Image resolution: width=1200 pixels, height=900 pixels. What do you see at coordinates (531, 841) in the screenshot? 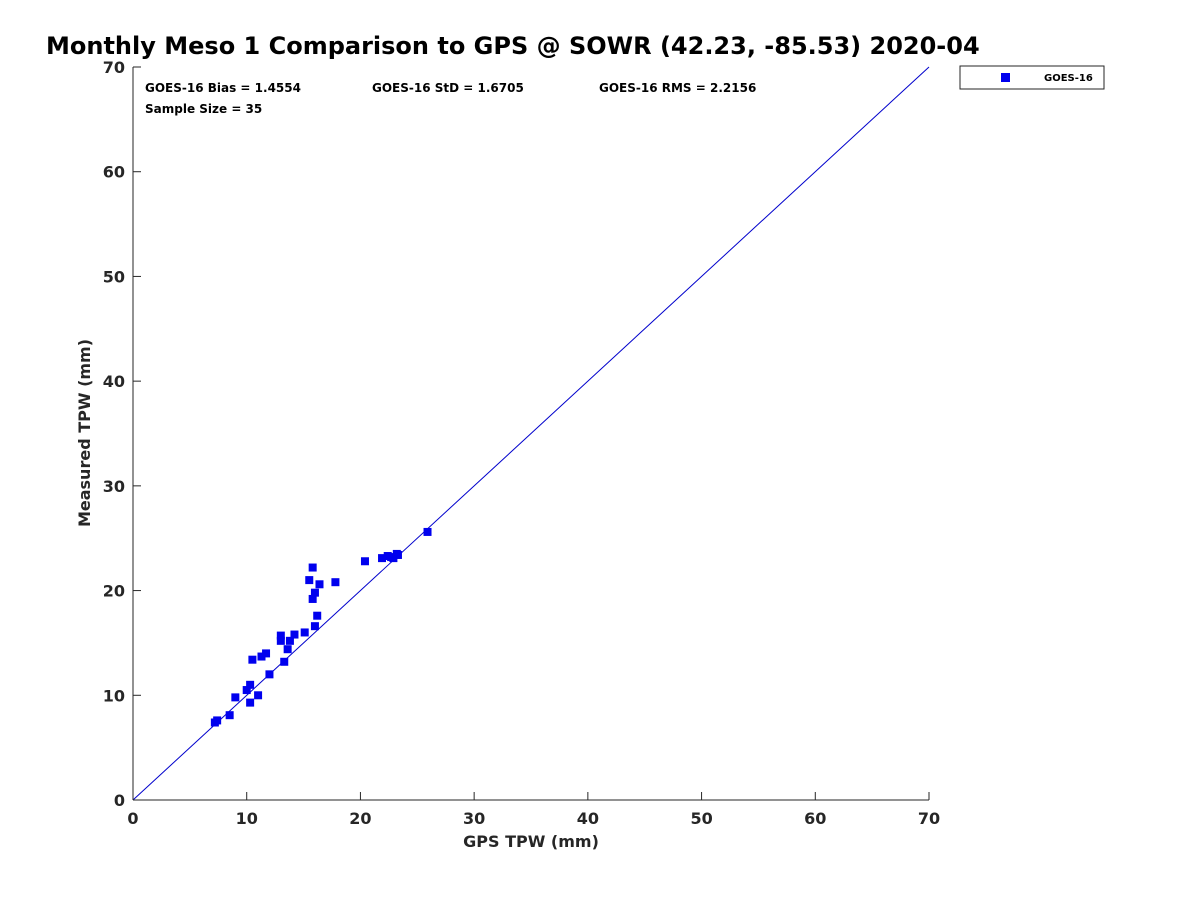
I see `x-axis-label: GPS TPW (mm)` at bounding box center [531, 841].